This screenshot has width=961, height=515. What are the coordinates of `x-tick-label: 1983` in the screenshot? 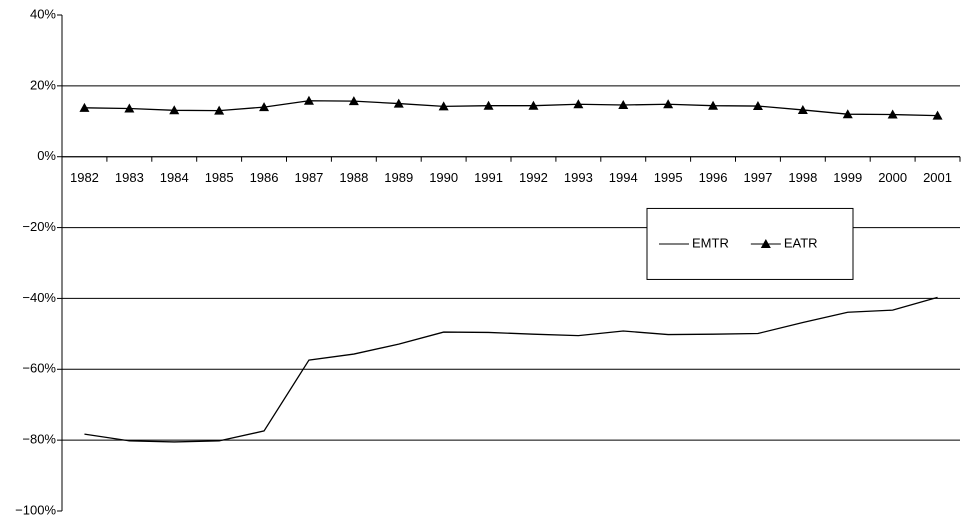 It's located at (129, 177).